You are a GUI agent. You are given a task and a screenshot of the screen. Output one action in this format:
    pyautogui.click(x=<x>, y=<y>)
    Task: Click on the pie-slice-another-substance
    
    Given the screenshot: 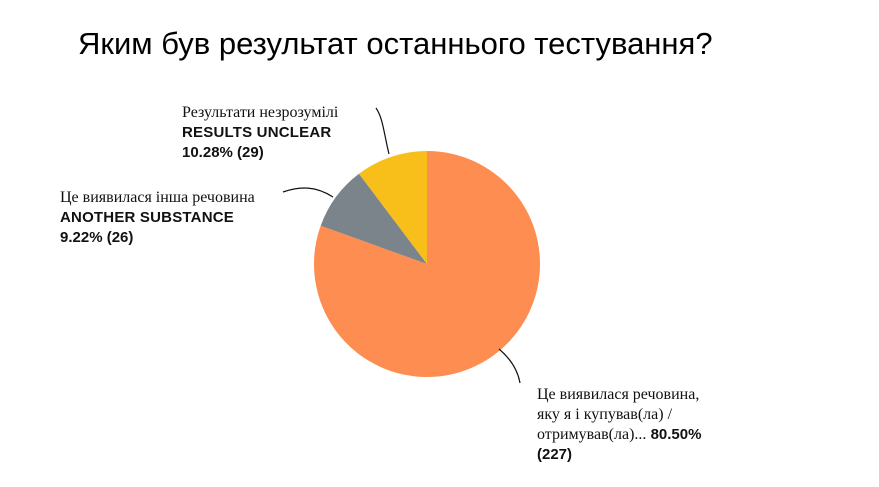 What is the action you would take?
    pyautogui.click(x=373, y=218)
    